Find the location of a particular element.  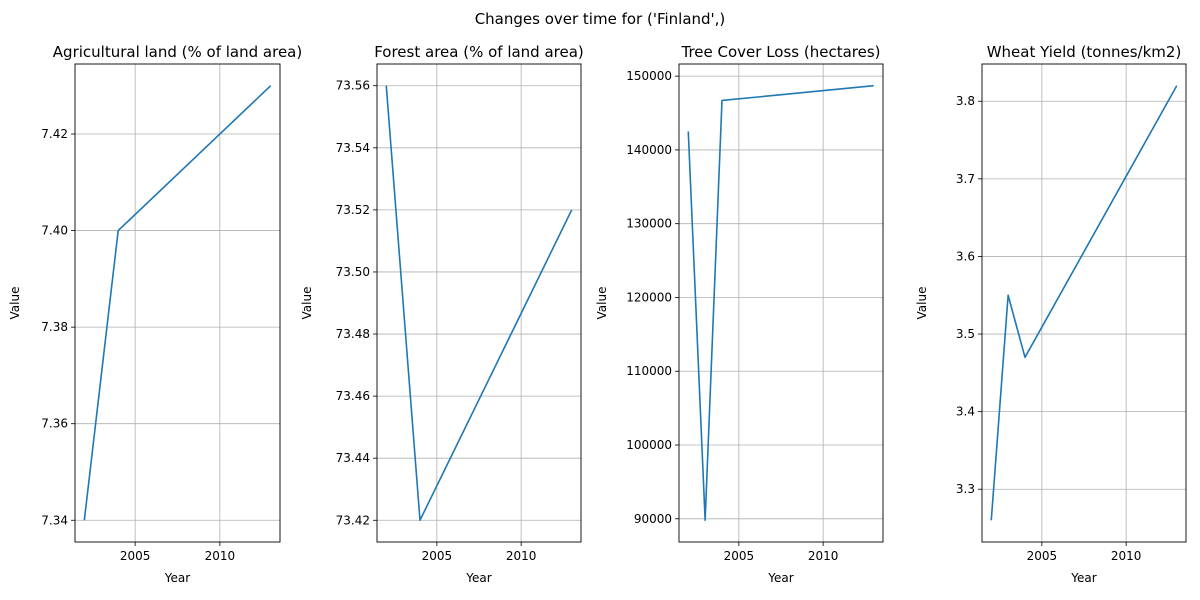

subplot-title: Wheat Yield (tonnes/km2) is located at coordinates (1084, 52).